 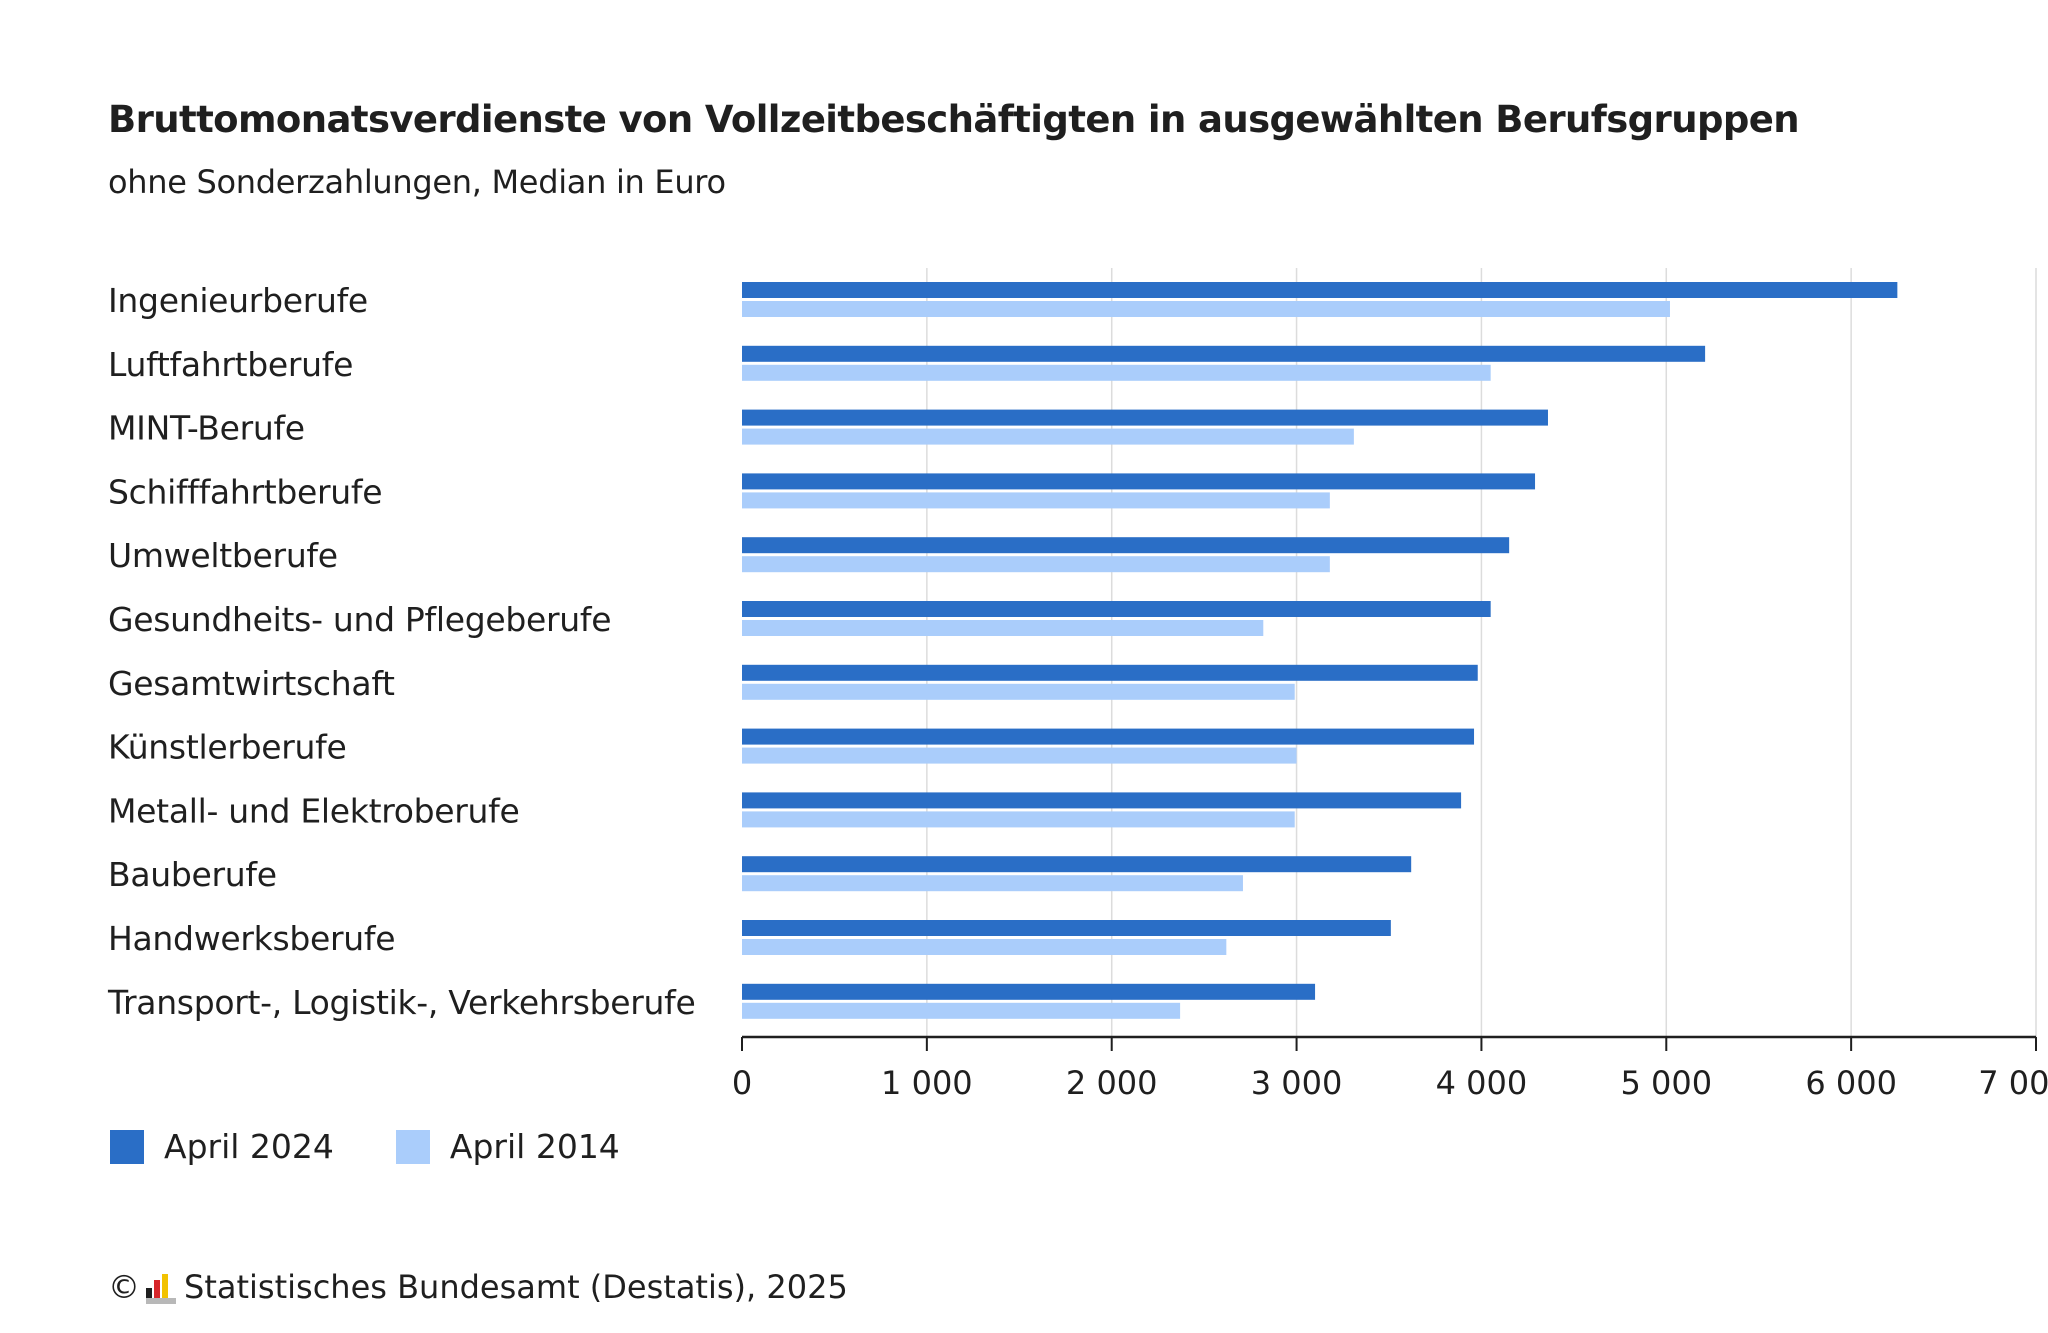 What do you see at coordinates (127, 1146) in the screenshot?
I see `legend-swatch-2024` at bounding box center [127, 1146].